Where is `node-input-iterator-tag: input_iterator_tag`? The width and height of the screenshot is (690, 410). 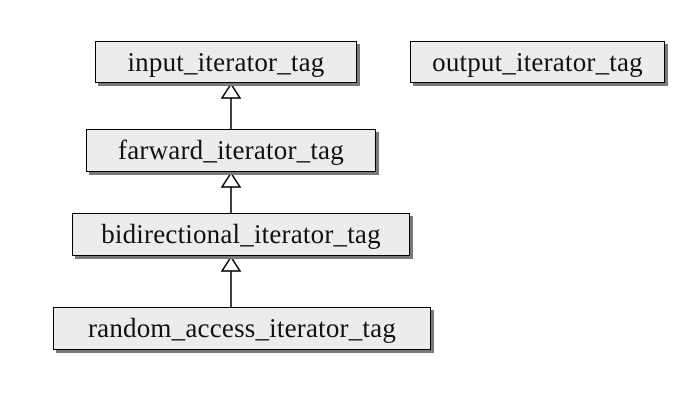
node-input-iterator-tag: input_iterator_tag is located at coordinates (226, 62).